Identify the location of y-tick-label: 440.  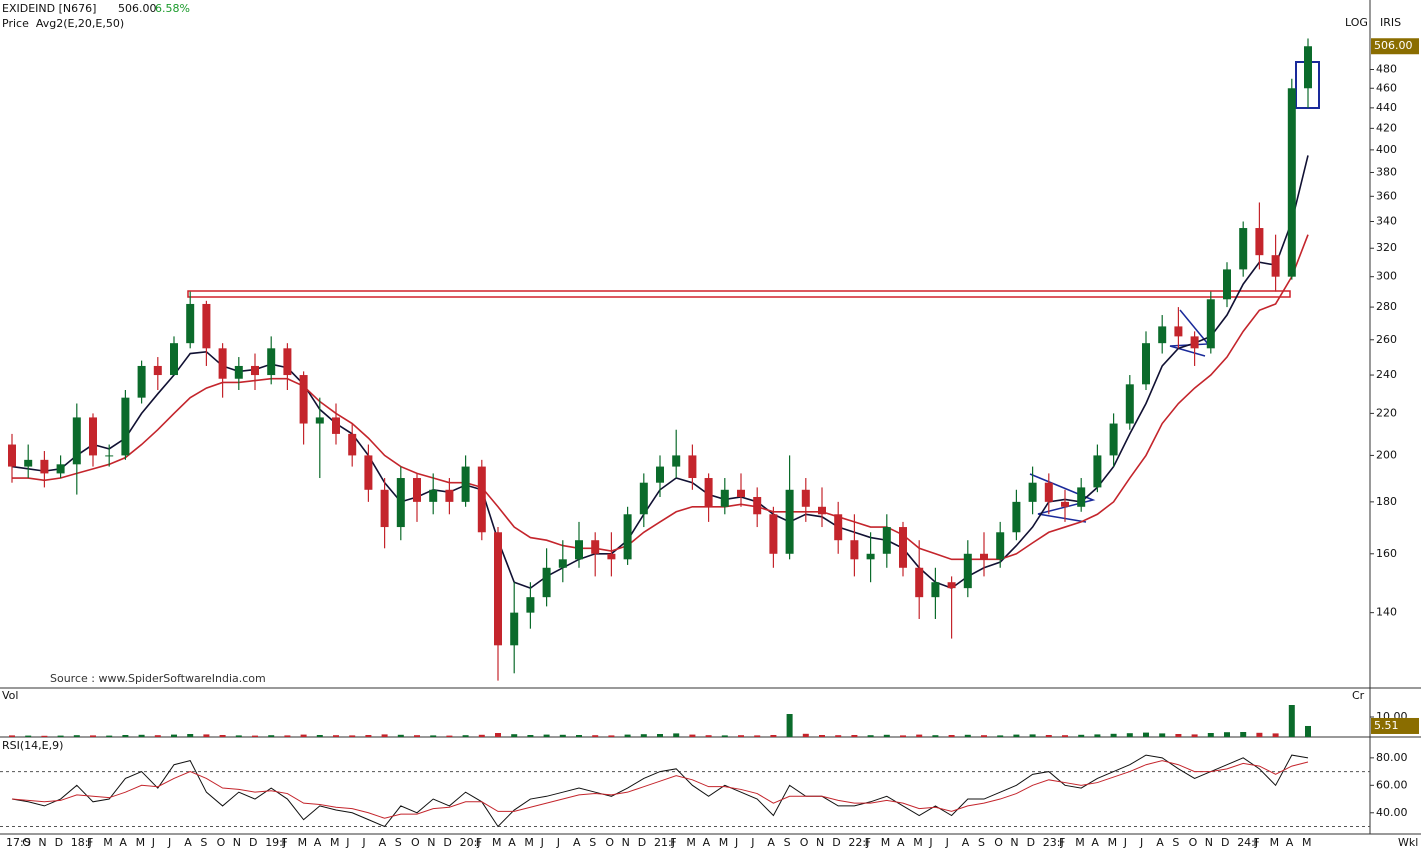
(1386, 107).